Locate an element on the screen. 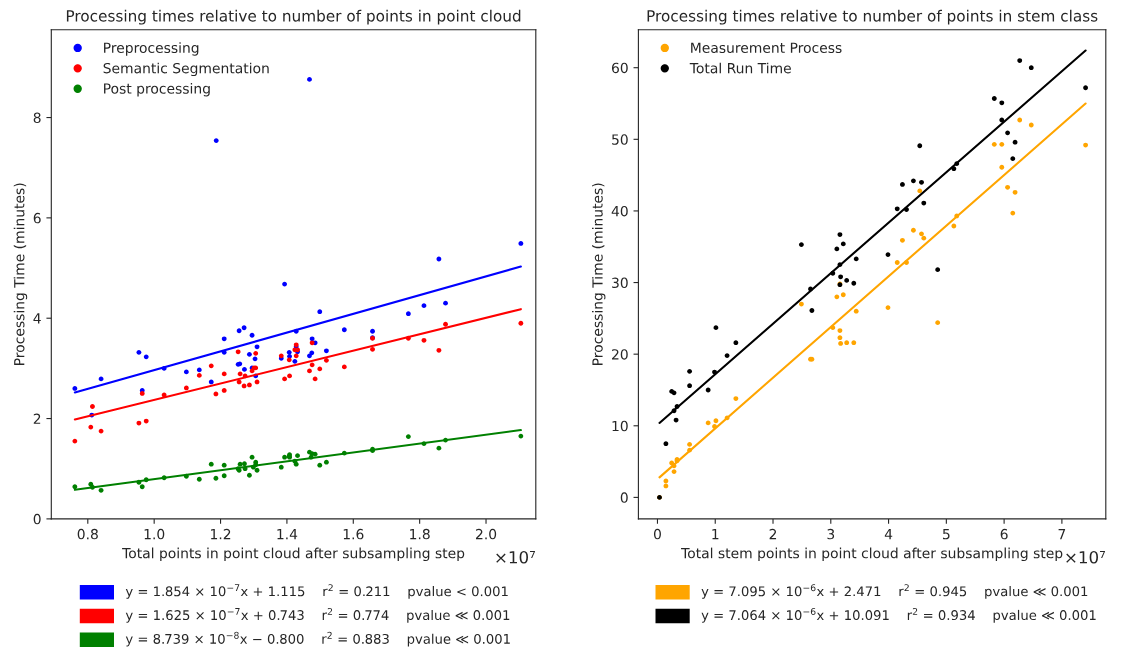 The width and height of the screenshot is (1140, 661). x-tick-label: 1.0 is located at coordinates (154, 534).